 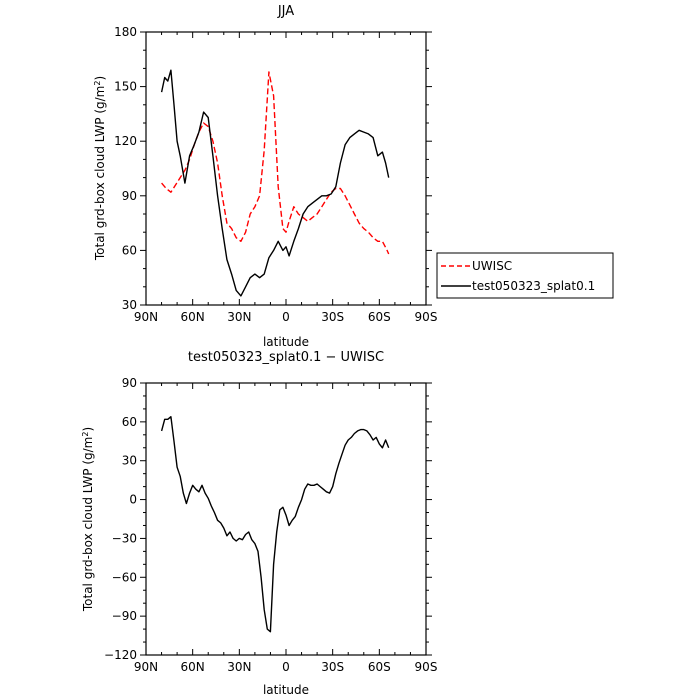 What do you see at coordinates (129, 305) in the screenshot?
I see `top-y-tick-label: 30` at bounding box center [129, 305].